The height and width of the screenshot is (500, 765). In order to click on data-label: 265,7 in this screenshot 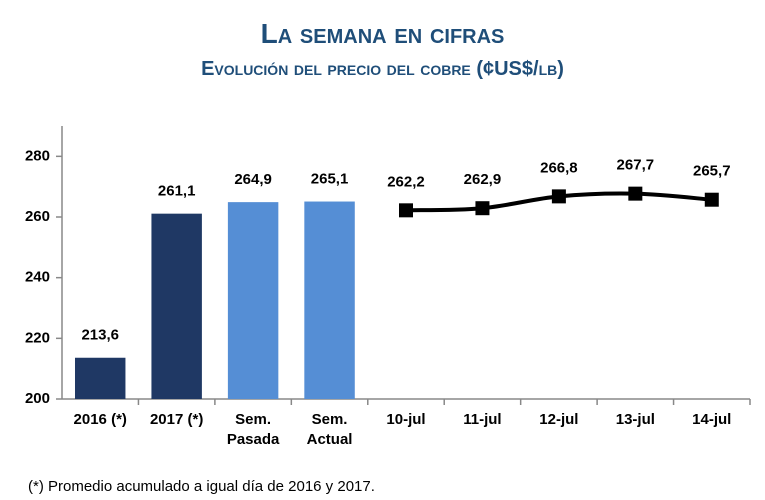, I will do `click(712, 171)`.